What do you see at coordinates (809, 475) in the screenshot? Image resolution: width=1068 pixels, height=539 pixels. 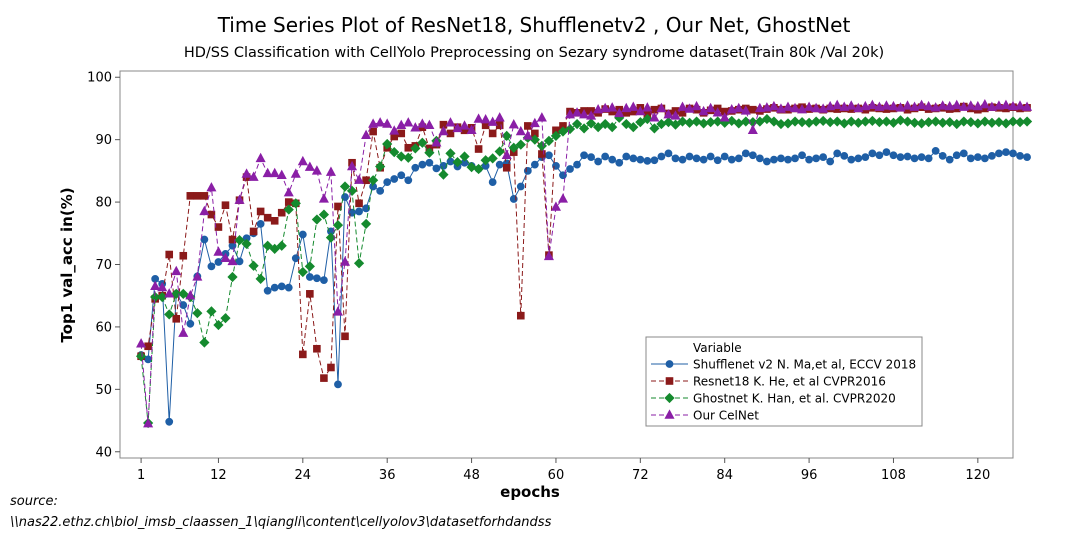 I see `x-tick-label: 96` at bounding box center [809, 475].